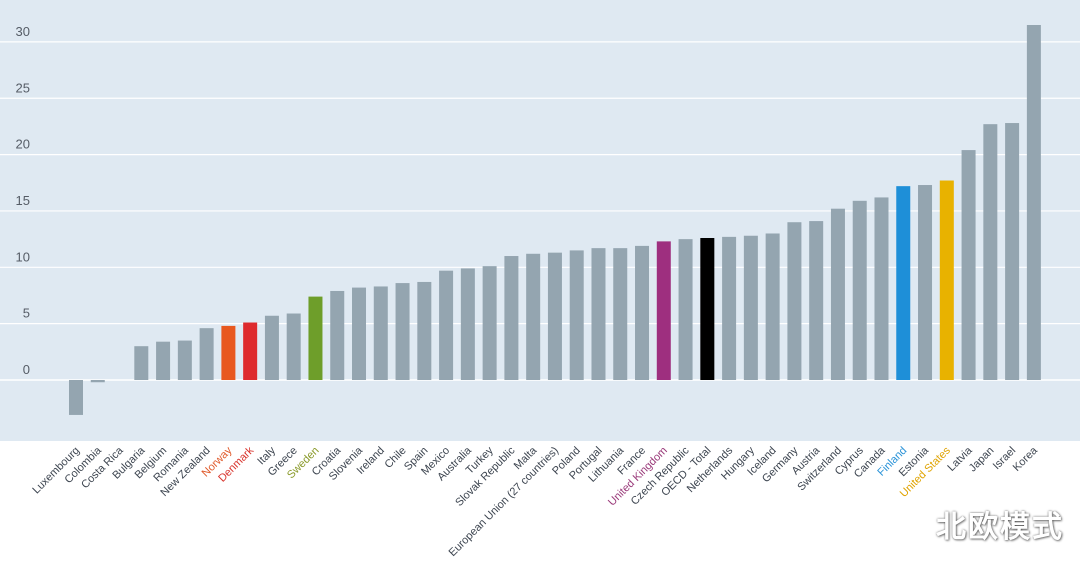 The image size is (1080, 568). Describe the element at coordinates (816, 300) in the screenshot. I see `bar-austria` at that location.